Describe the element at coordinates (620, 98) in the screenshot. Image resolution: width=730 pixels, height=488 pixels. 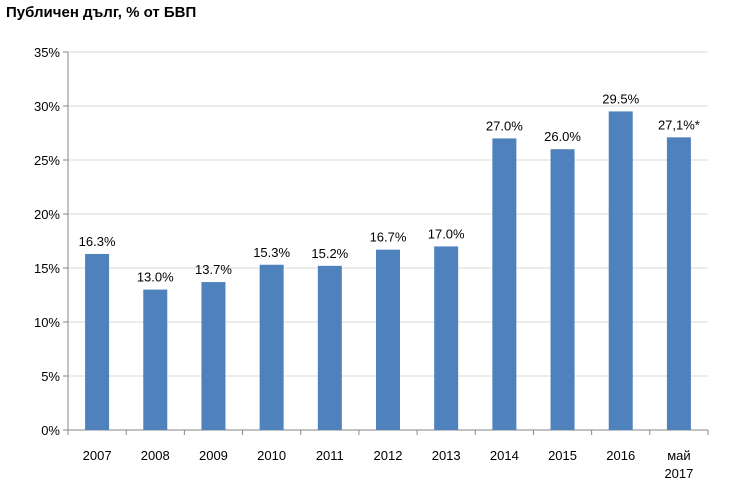
I see `data-label: 29.5%` at that location.